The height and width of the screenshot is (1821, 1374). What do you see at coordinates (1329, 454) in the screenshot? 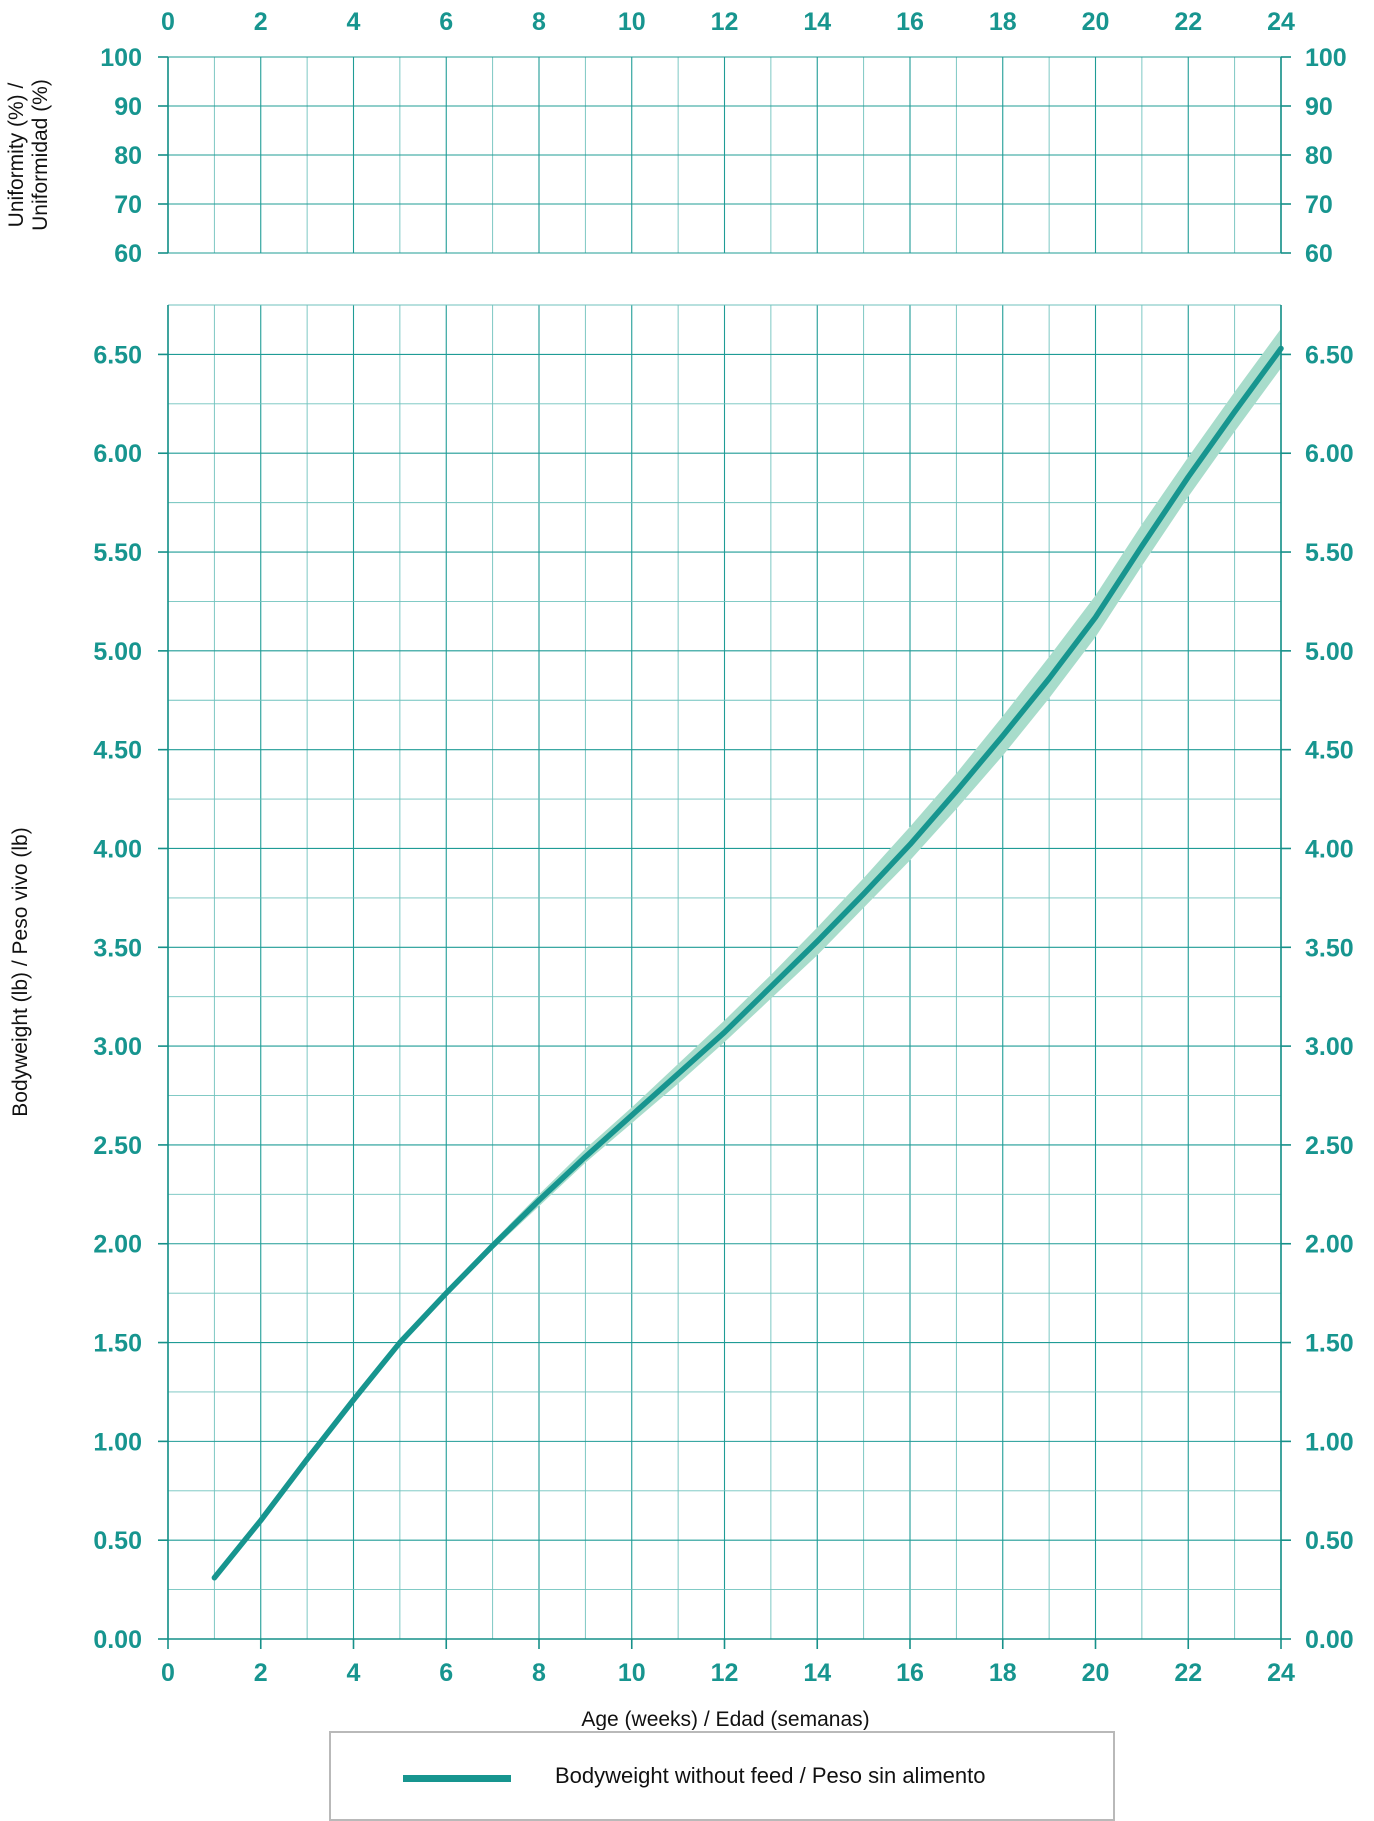
I see `bodyweight-y-tick-label-right: 6.00` at bounding box center [1329, 454].